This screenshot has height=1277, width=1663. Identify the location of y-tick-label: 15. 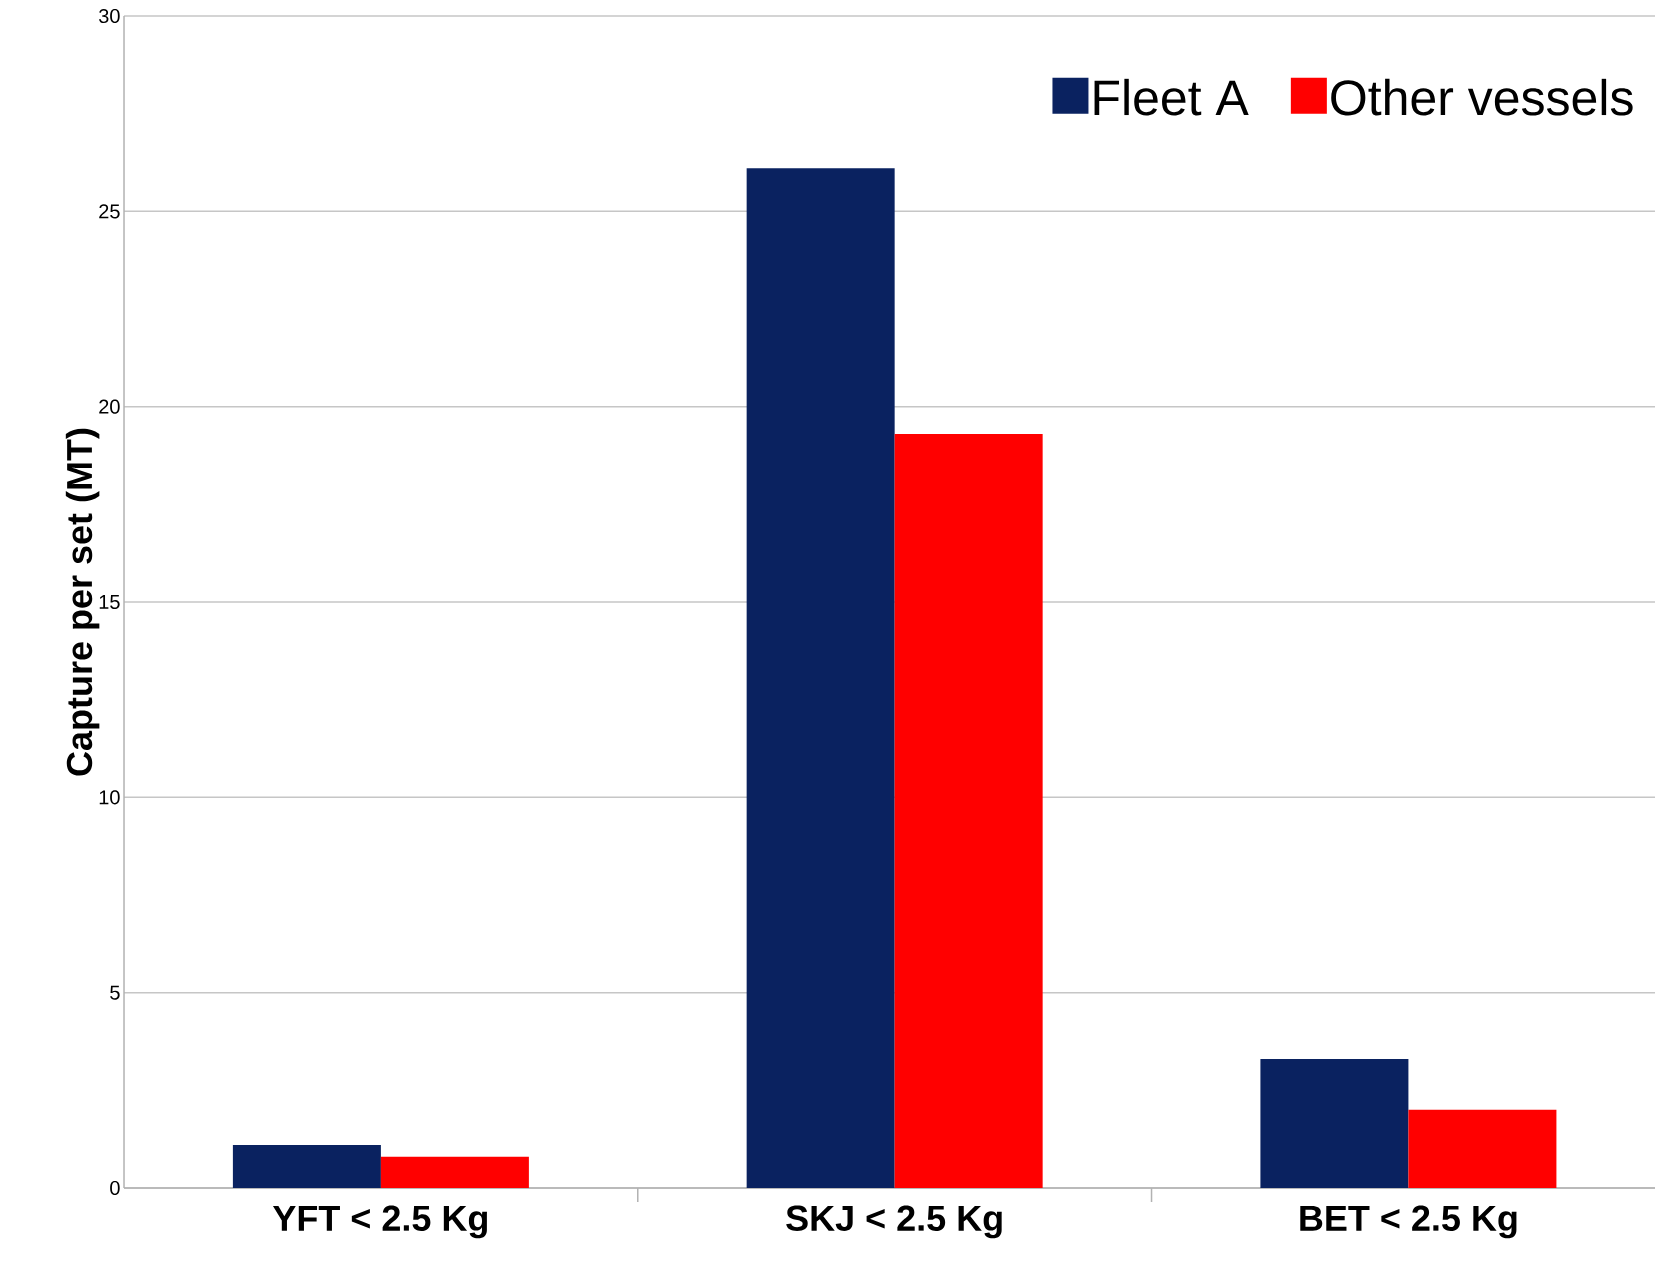
(109, 602).